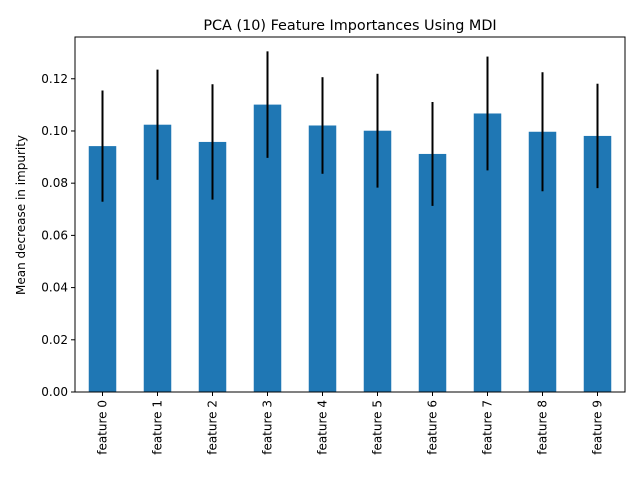 Image resolution: width=640 pixels, height=484 pixels. Describe the element at coordinates (103, 427) in the screenshot. I see `x-tick-label-0: feature 0` at that location.